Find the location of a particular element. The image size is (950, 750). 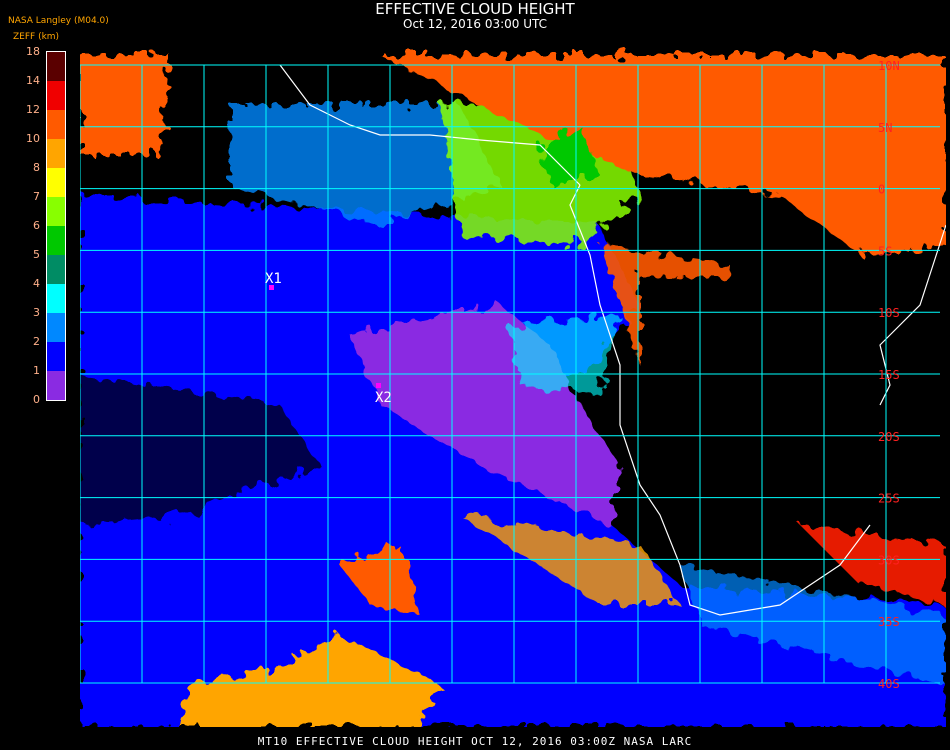

lat-label: 40S is located at coordinates (889, 684).